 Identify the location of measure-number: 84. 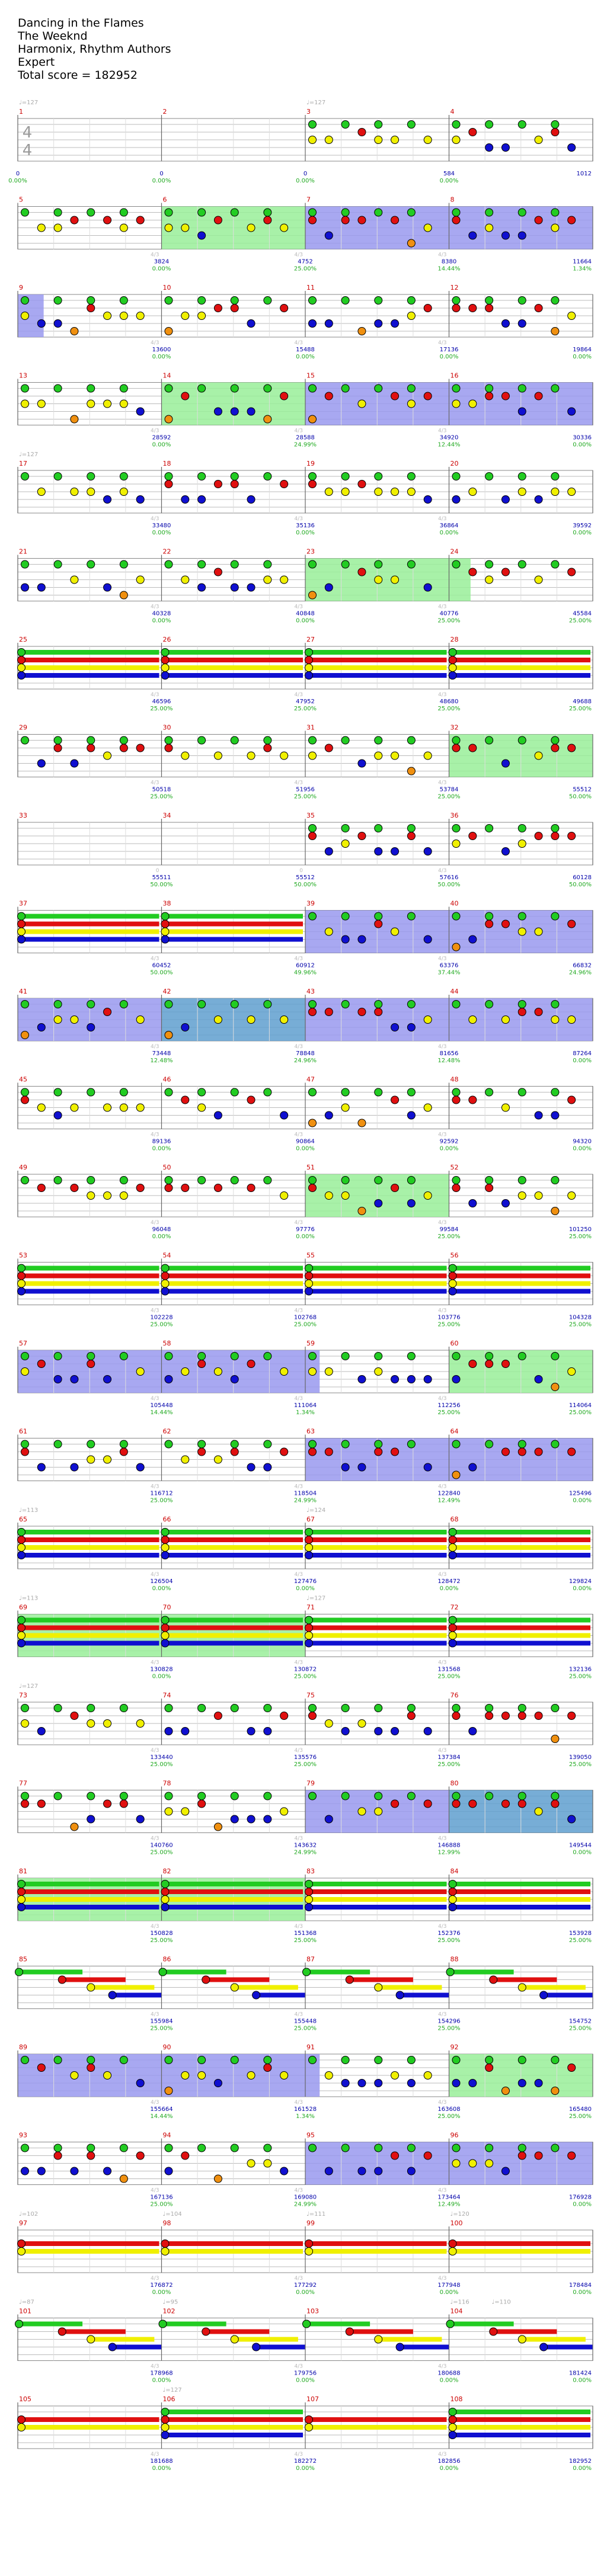
(455, 1871).